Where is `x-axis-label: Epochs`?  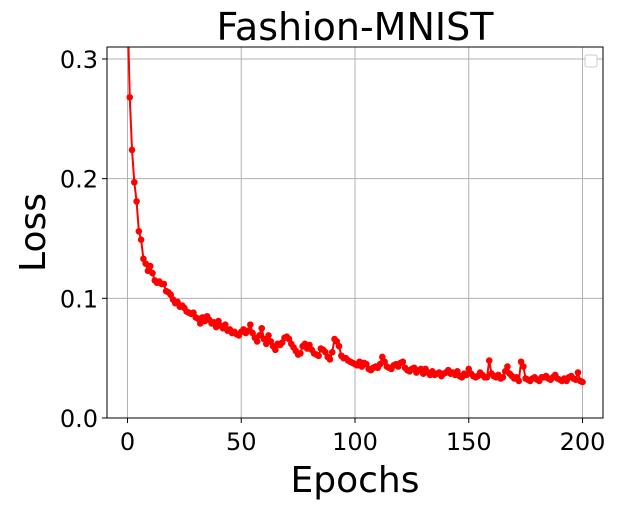
x-axis-label: Epochs is located at coordinates (355, 480).